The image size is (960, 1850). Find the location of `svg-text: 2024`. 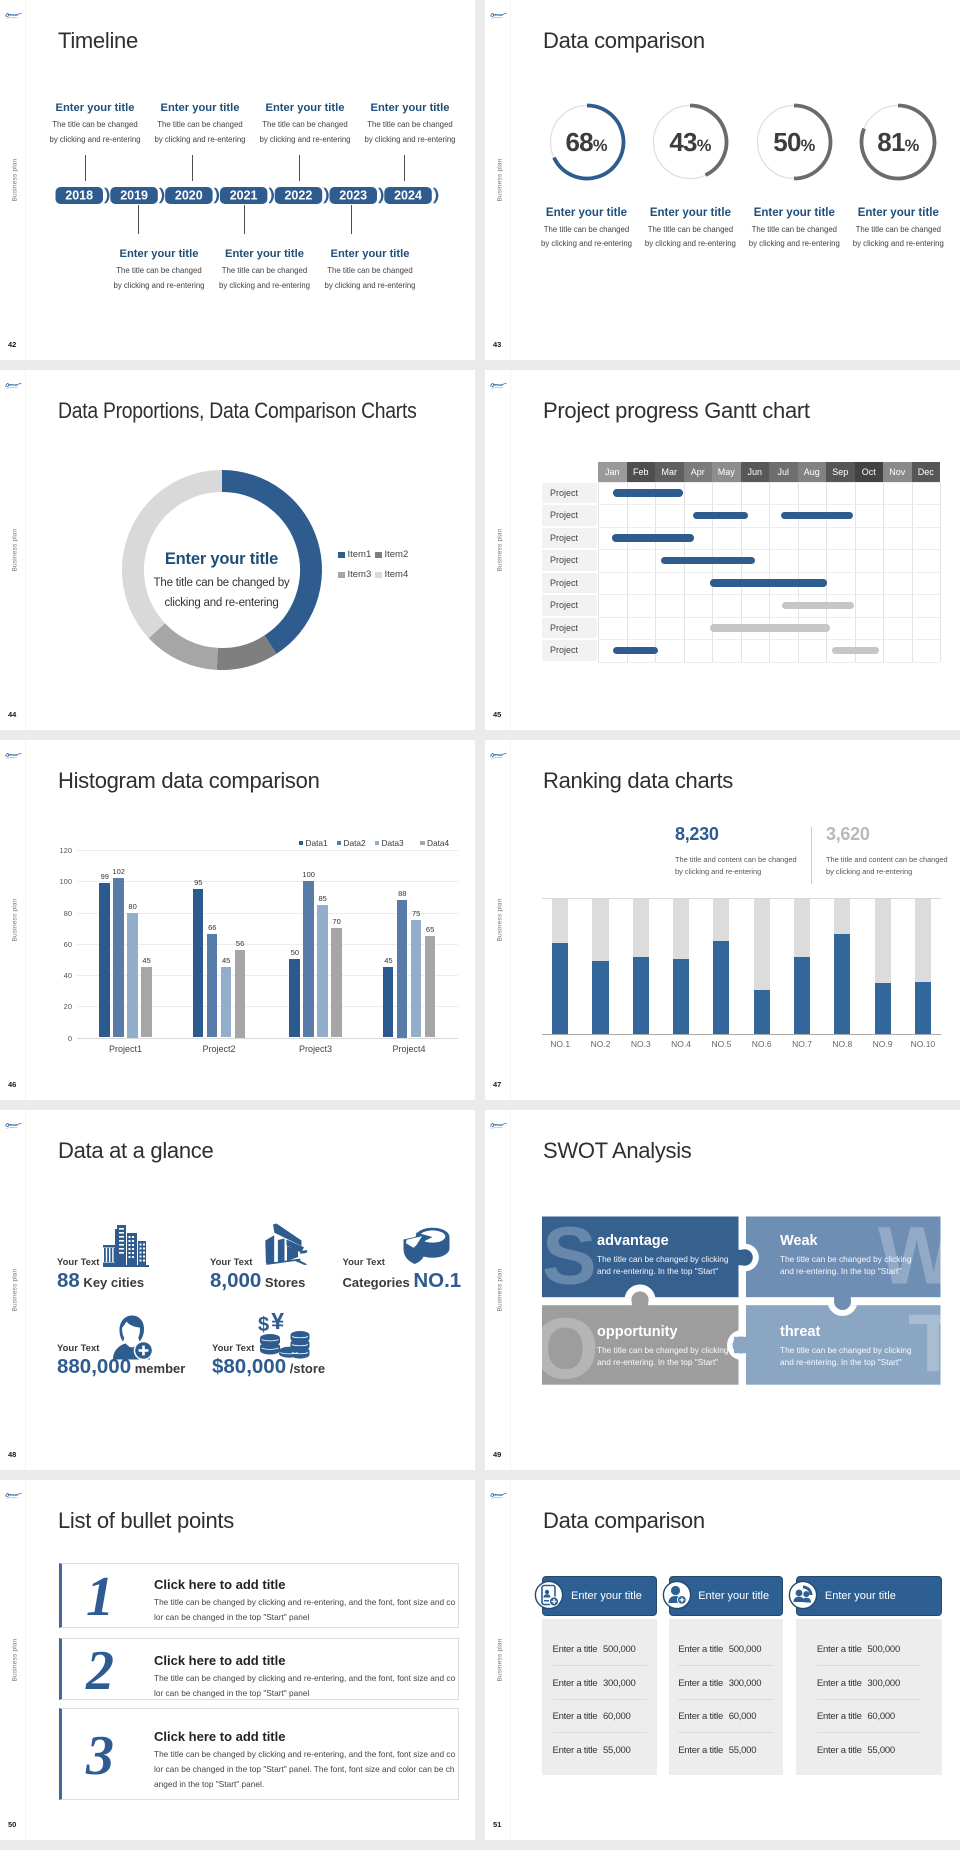

svg-text: 2024 is located at coordinates (408, 196).